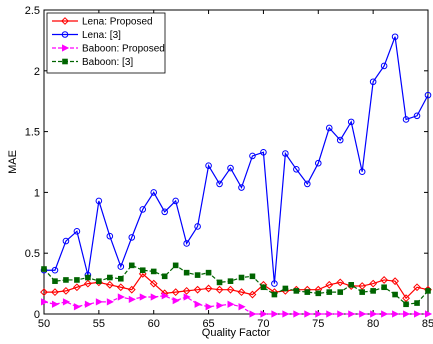 Image resolution: width=433 pixels, height=344 pixels. What do you see at coordinates (154, 324) in the screenshot?
I see `x-tick-label: 60` at bounding box center [154, 324].